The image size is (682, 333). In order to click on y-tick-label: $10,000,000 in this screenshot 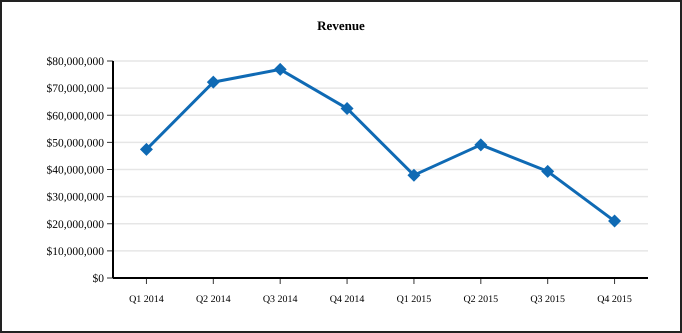, I will do `click(75, 252)`.